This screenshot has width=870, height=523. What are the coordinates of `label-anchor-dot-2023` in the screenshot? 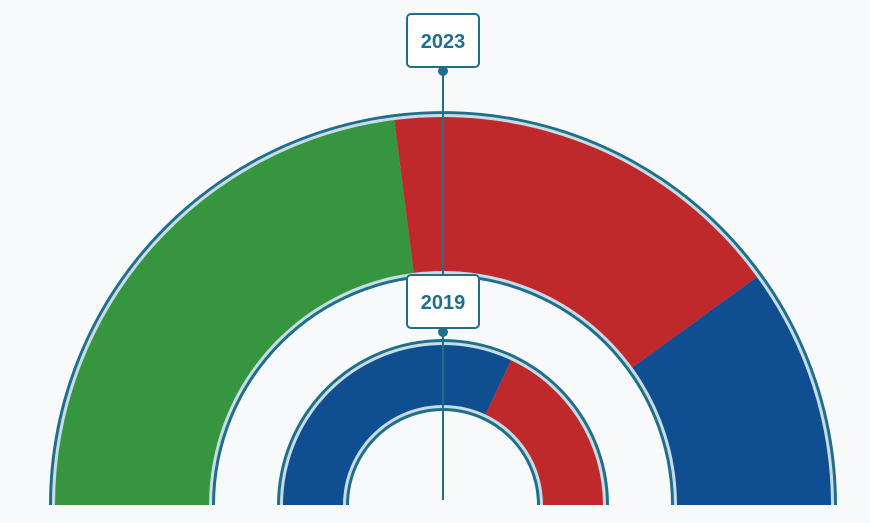 It's located at (443, 71).